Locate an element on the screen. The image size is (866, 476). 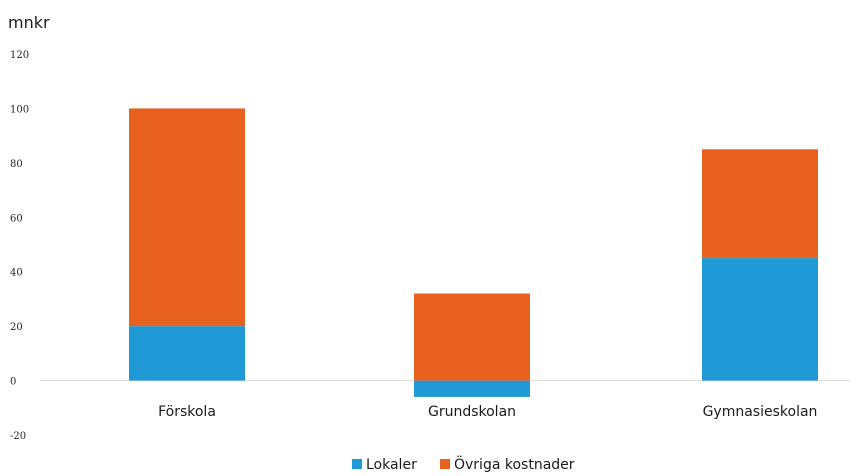
y-tick-label: 120 is located at coordinates (19, 55).